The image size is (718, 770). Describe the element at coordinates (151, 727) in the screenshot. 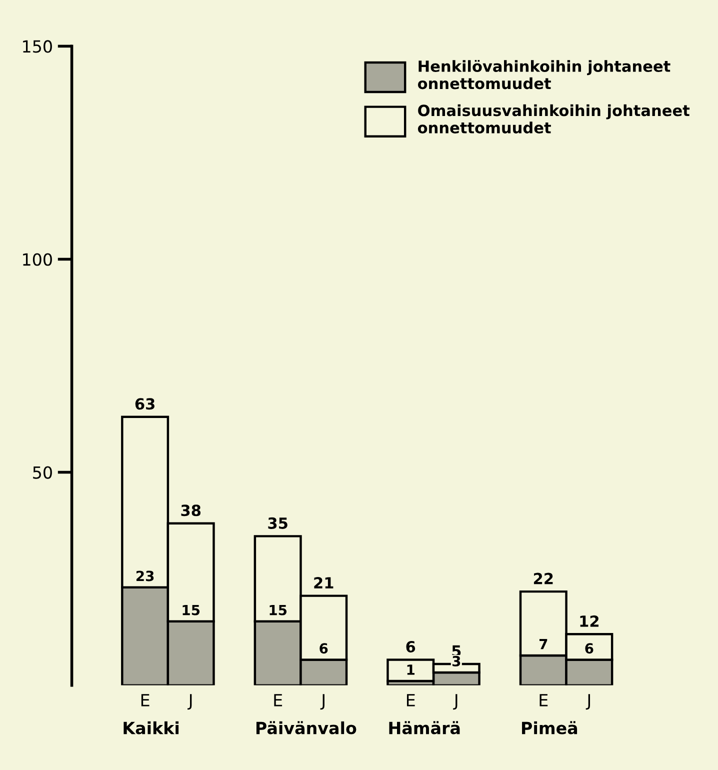

I see `text: Kaikki` at that location.